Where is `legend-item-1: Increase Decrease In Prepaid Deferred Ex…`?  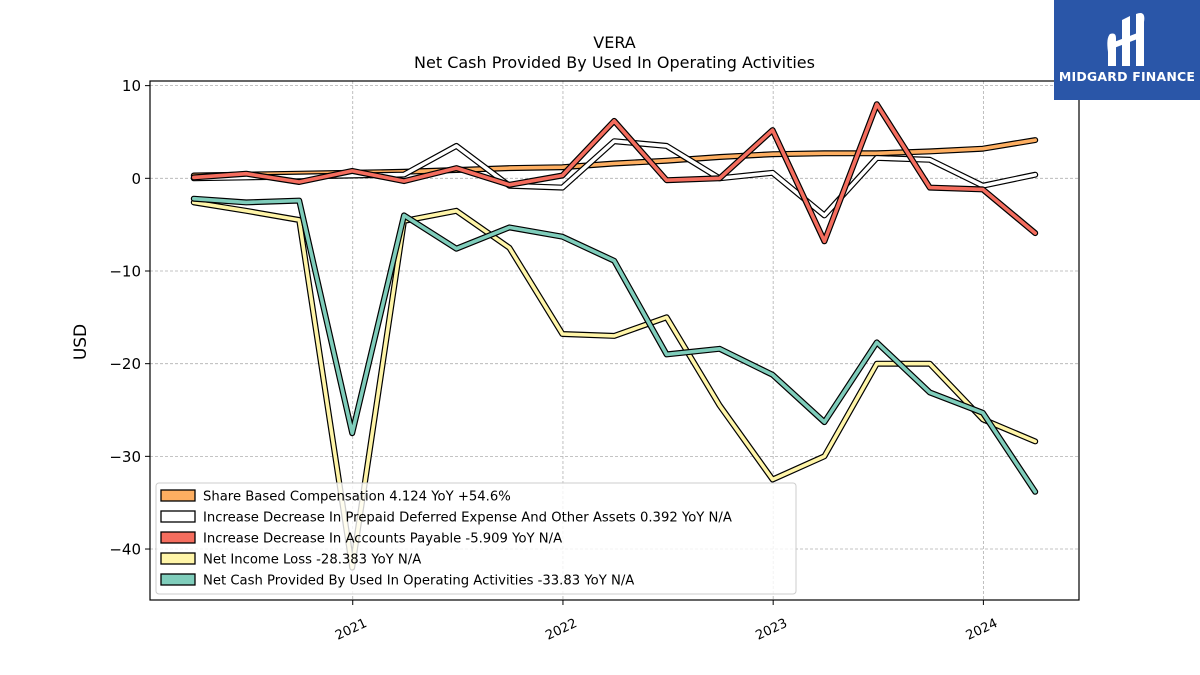 legend-item-1: Increase Decrease In Prepaid Deferred Ex… is located at coordinates (446, 518).